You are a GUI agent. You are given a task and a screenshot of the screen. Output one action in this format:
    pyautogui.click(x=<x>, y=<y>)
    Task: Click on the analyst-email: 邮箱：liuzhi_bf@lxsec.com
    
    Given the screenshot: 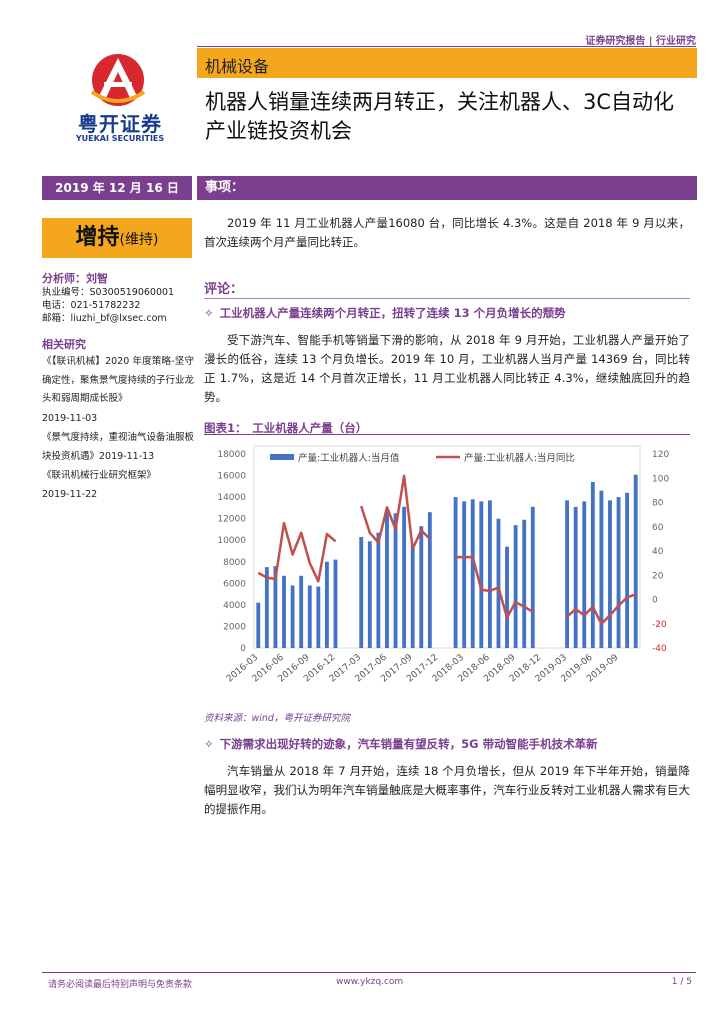 What is the action you would take?
    pyautogui.click(x=104, y=318)
    